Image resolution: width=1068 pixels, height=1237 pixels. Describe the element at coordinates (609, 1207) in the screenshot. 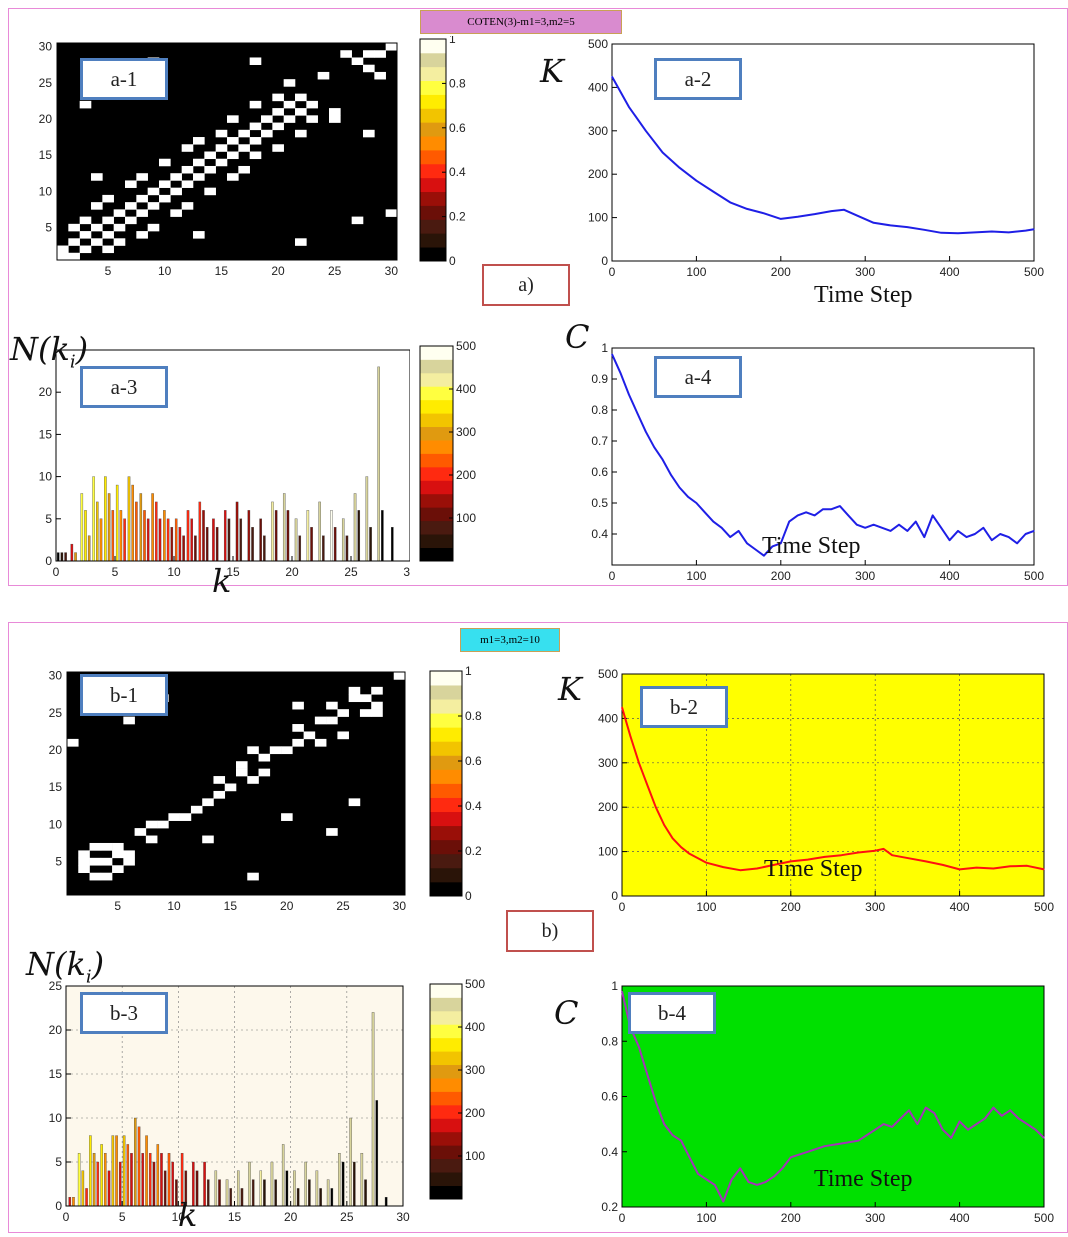

I see `b-4-ytick-label: 0.2` at that location.